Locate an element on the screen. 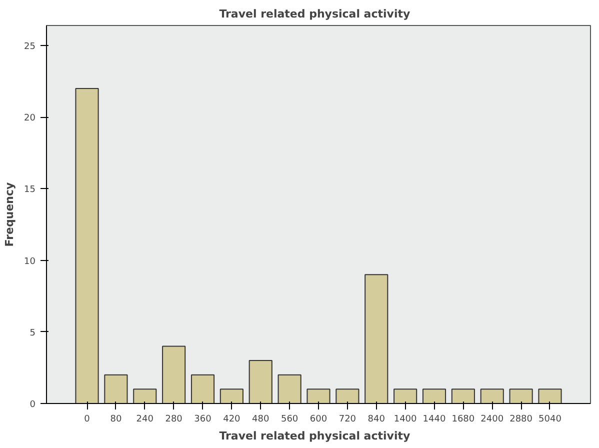 The width and height of the screenshot is (599, 448). y-tick-label: 20 is located at coordinates (30, 119).